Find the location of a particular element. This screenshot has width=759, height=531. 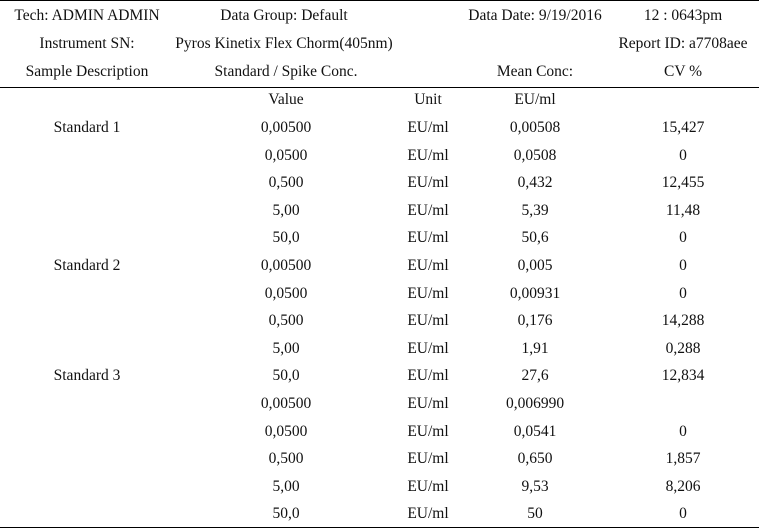

sample-cell: Standard 3 is located at coordinates (87, 376).